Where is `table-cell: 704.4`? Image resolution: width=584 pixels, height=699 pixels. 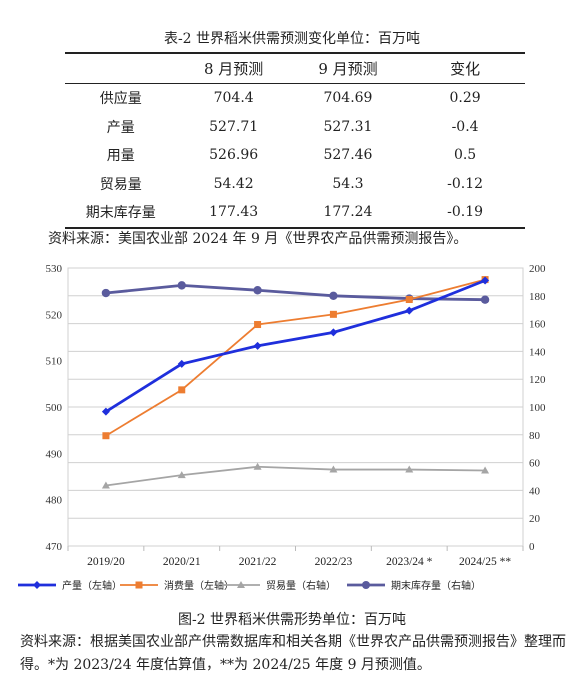 table-cell: 704.4 is located at coordinates (233, 98).